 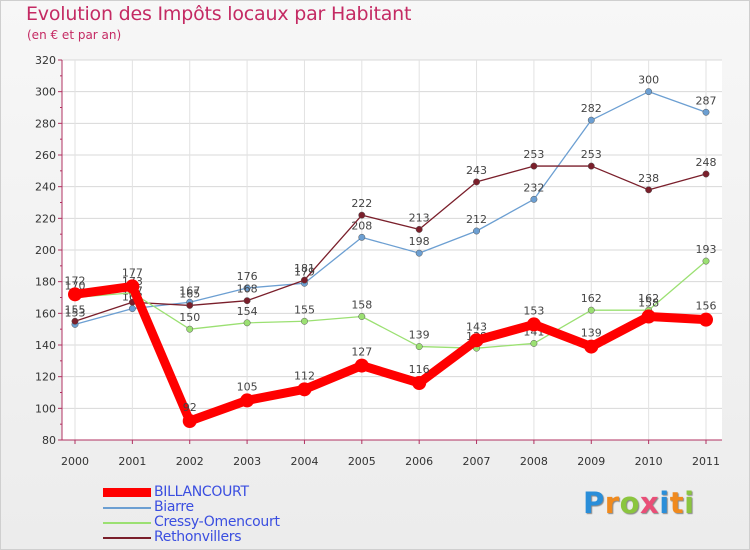 What do you see at coordinates (190, 461) in the screenshot?
I see `x-tick-label: 2002` at bounding box center [190, 461].